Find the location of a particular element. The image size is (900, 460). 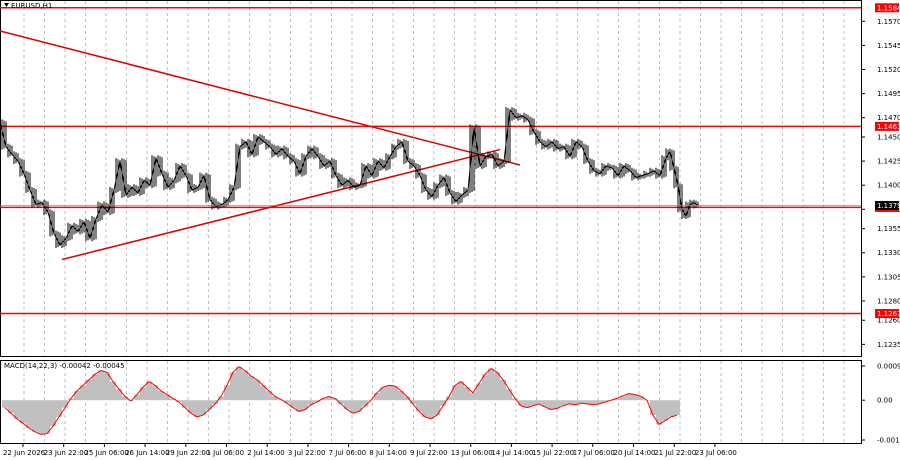

macd-axis: 0.00092 0.00 -0.00107 is located at coordinates (880, 404).